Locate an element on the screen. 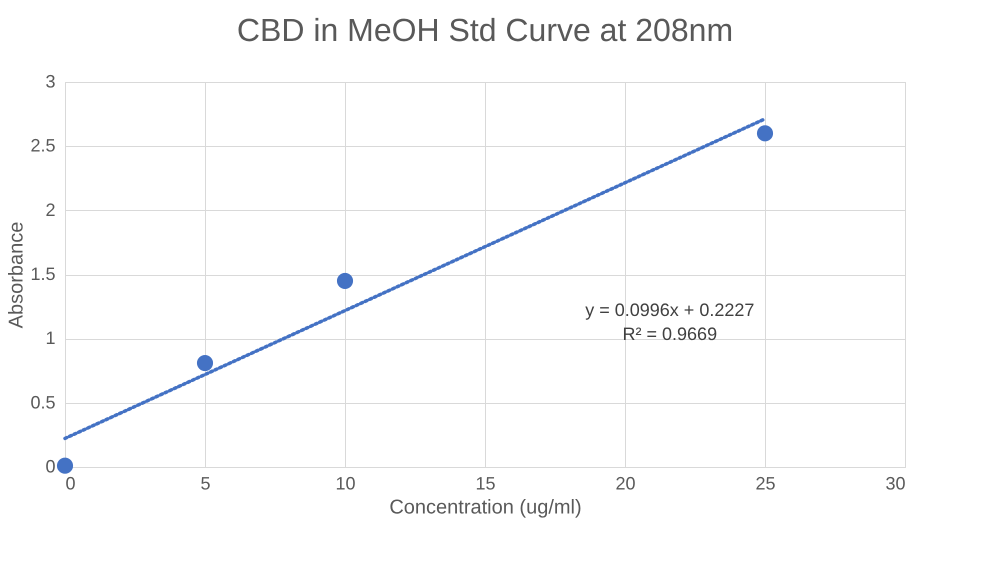  x-tick-label: 5 is located at coordinates (205, 484).